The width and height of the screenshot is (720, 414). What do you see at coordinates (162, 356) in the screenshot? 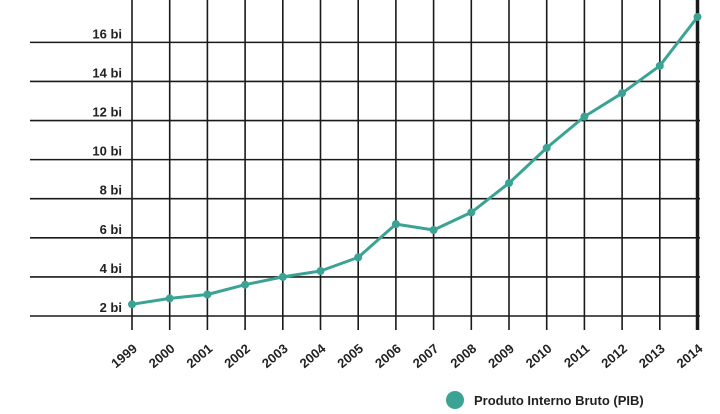
I see `x-tick-label: 2000` at bounding box center [162, 356].